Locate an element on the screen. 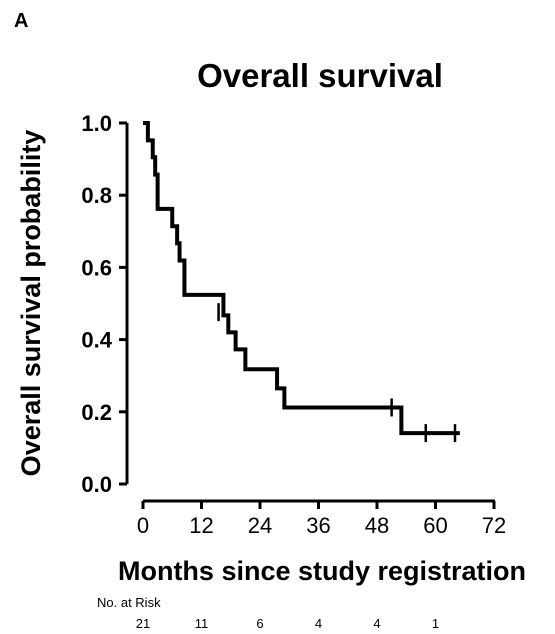 This screenshot has height=634, width=555. x-tick-label: 0 is located at coordinates (143, 525).